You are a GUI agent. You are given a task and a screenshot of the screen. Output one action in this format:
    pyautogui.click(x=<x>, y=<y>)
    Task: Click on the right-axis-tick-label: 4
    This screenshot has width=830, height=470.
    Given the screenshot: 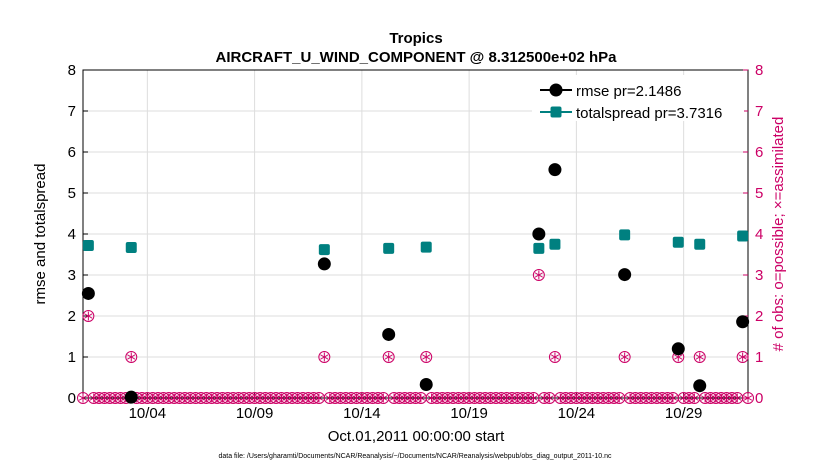 What is the action you would take?
    pyautogui.click(x=759, y=234)
    